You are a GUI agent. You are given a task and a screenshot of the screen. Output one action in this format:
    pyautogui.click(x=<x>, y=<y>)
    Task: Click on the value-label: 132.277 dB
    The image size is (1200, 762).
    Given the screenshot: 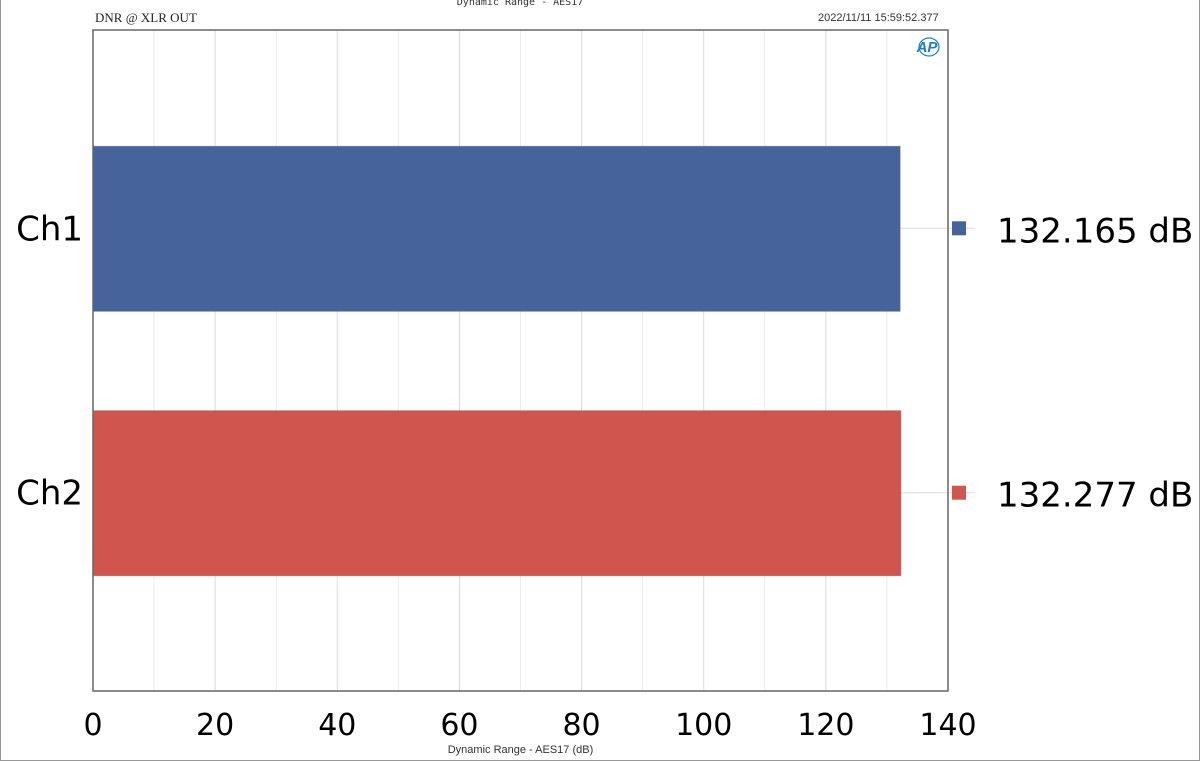 What is the action you would take?
    pyautogui.click(x=1095, y=496)
    